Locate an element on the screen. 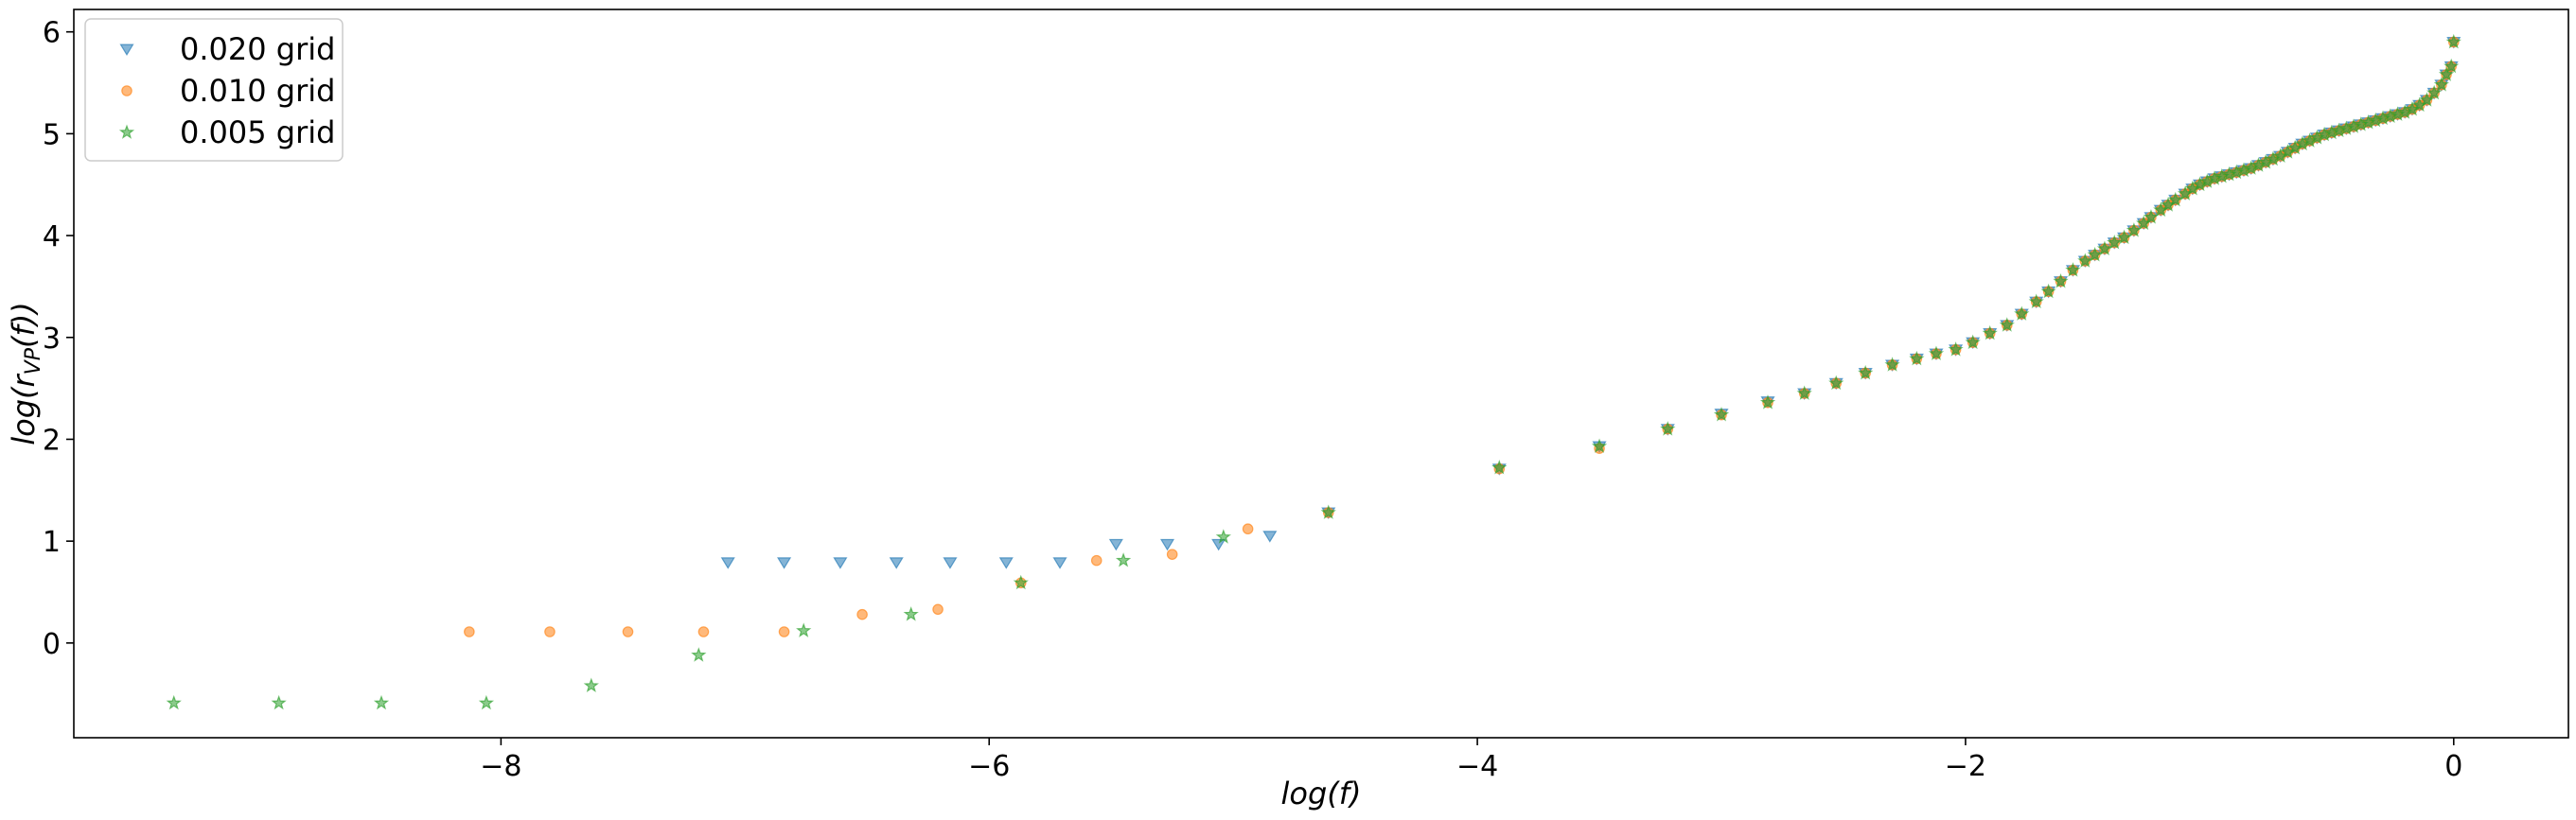 The image size is (2576, 820). x-axis-ticks: −8 −6 −4 −2 0 is located at coordinates (1471, 760).